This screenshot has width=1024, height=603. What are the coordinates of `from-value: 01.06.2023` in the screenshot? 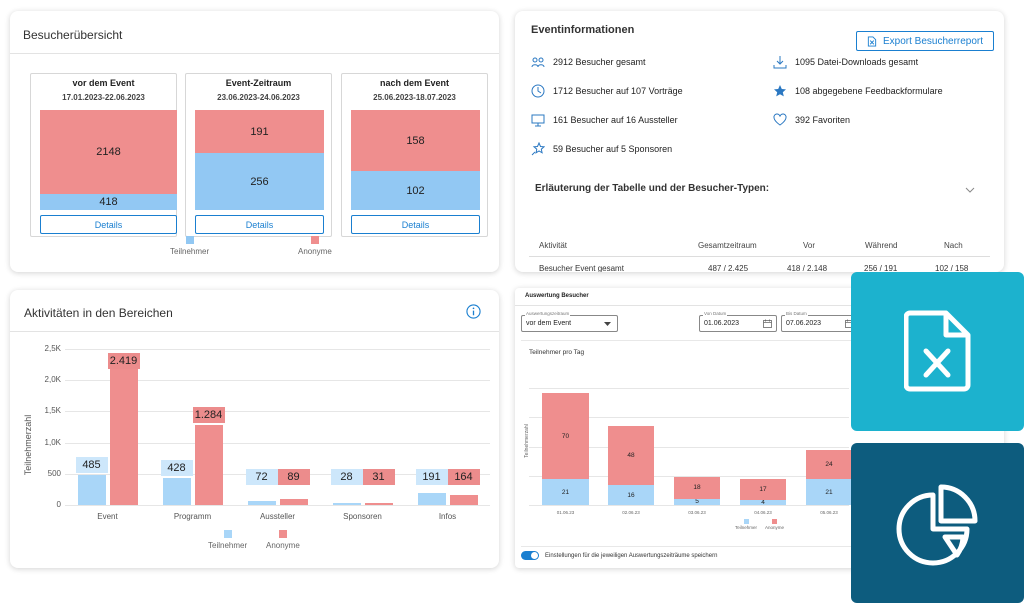 It's located at (722, 323).